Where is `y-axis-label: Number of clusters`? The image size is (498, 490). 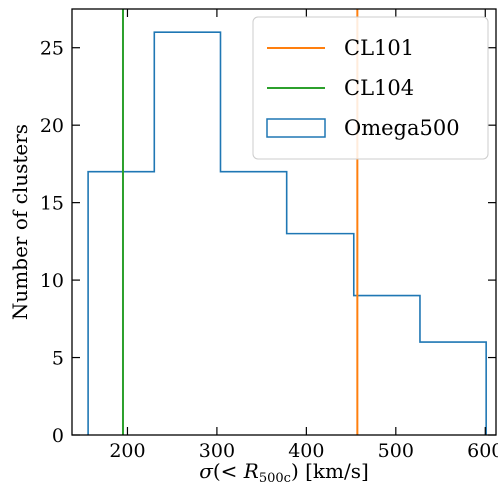 y-axis-label: Number of clusters is located at coordinates (20, 222).